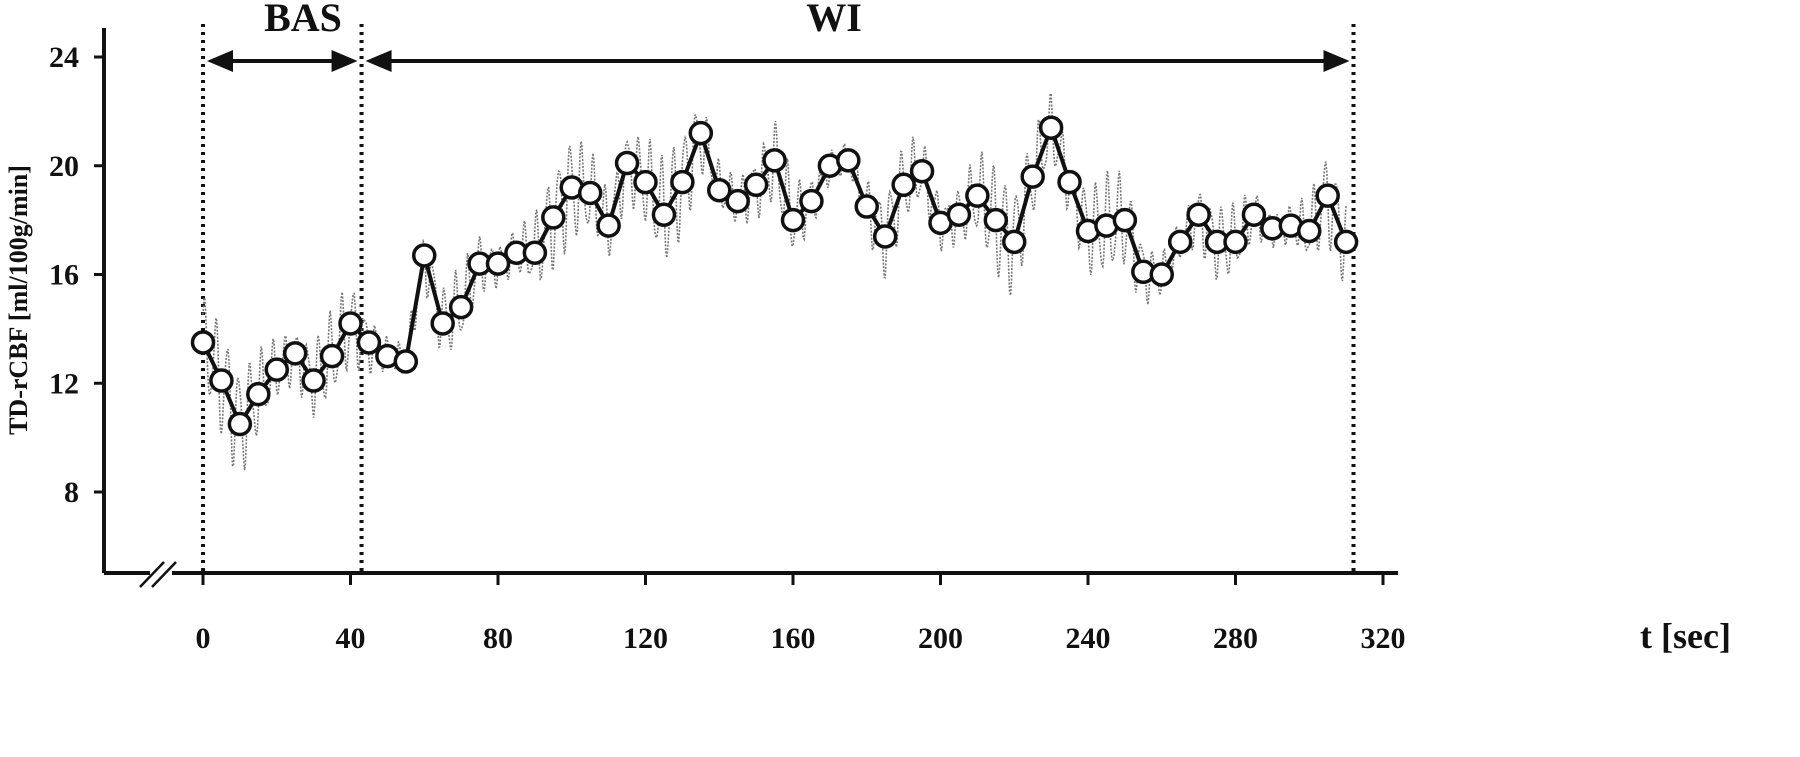 The width and height of the screenshot is (1800, 757). What do you see at coordinates (1088, 638) in the screenshot?
I see `x-tick-label: 240` at bounding box center [1088, 638].